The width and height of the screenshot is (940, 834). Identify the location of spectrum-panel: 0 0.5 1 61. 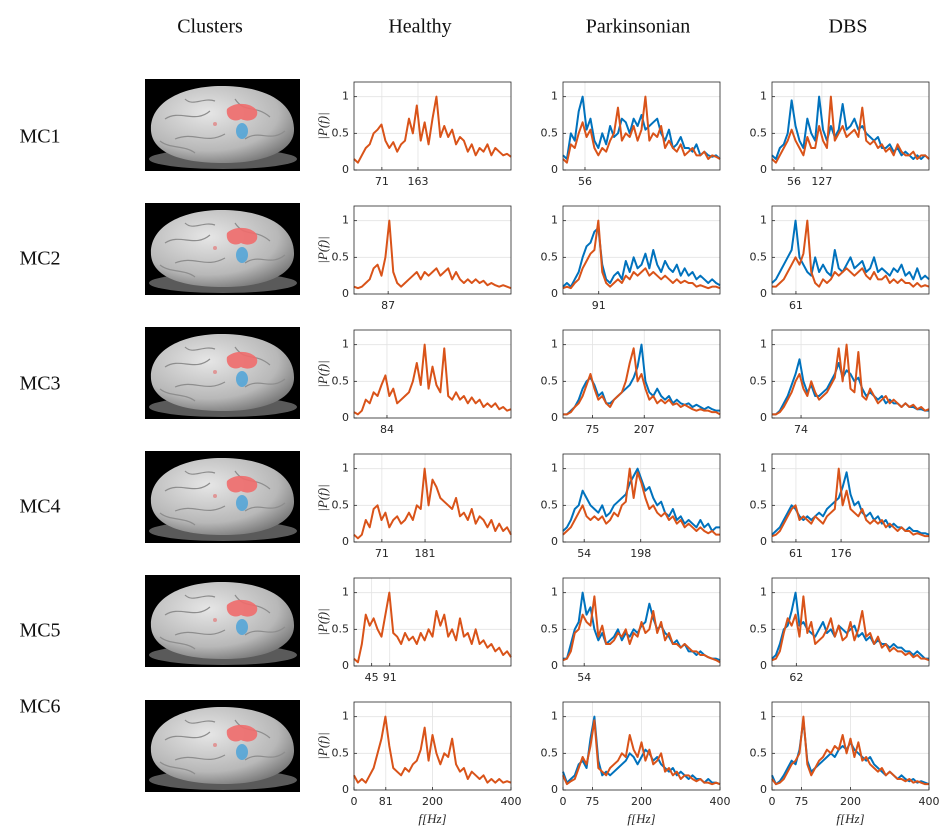
(840, 258).